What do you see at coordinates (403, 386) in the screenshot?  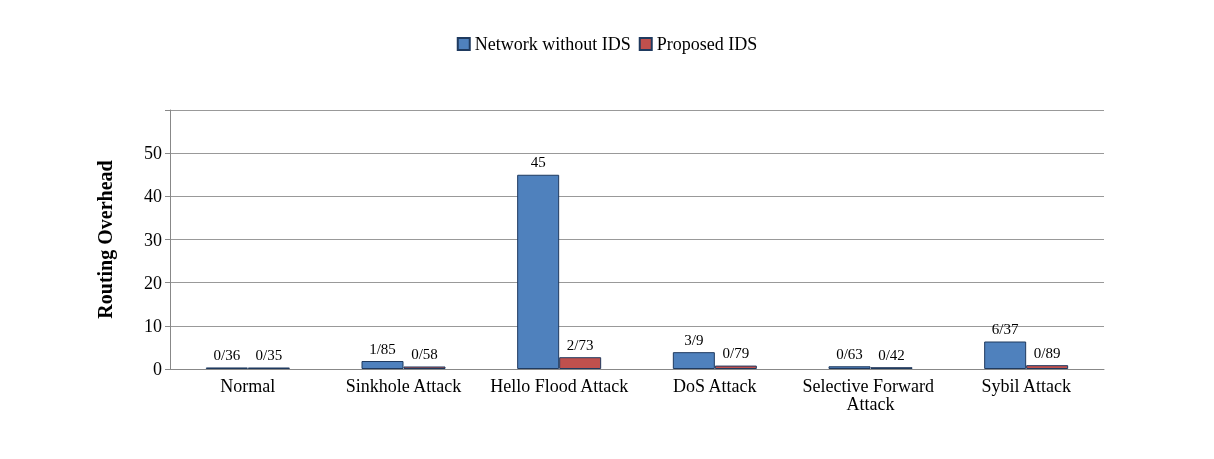 I see `x-tick-label: Sinkhole Attack` at bounding box center [403, 386].